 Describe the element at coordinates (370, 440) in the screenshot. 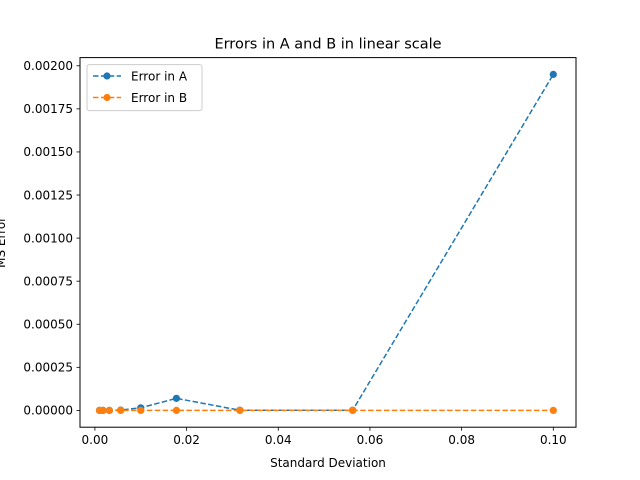

I see `x-tick-label-3: 0.06` at that location.